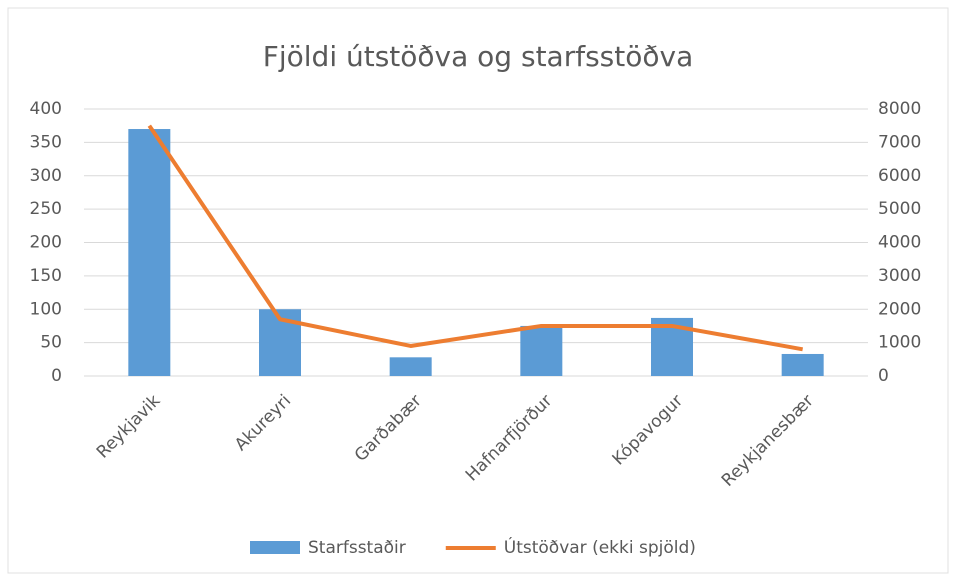  What do you see at coordinates (478, 56) in the screenshot?
I see `chart-title: Fjöldi útstöðva og starfsstöðva` at bounding box center [478, 56].